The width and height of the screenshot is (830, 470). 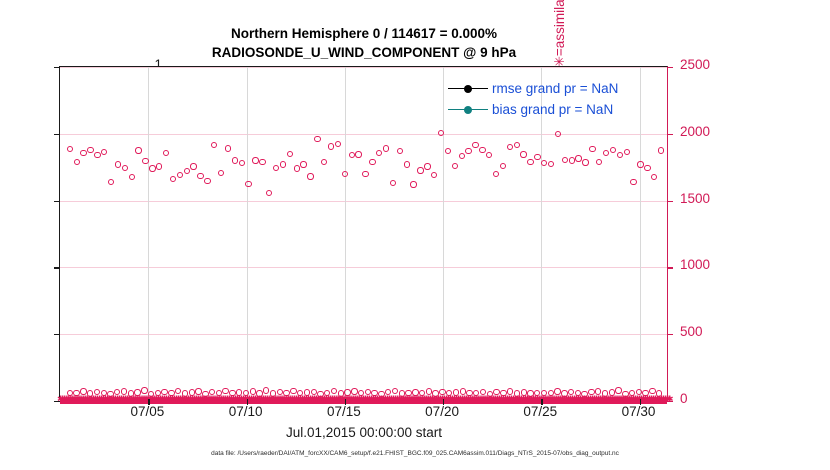 What do you see at coordinates (695, 265) in the screenshot?
I see `y-axis-right-tick-label: 1000` at bounding box center [695, 265].